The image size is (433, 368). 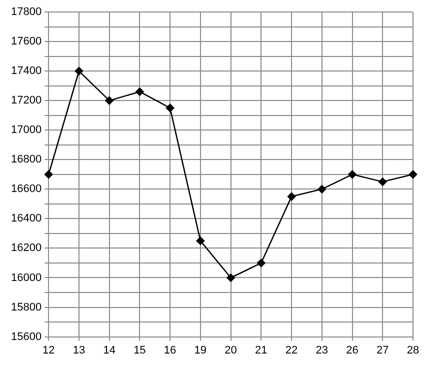 What do you see at coordinates (26, 248) in the screenshot?
I see `y-tick-label: 16200` at bounding box center [26, 248].